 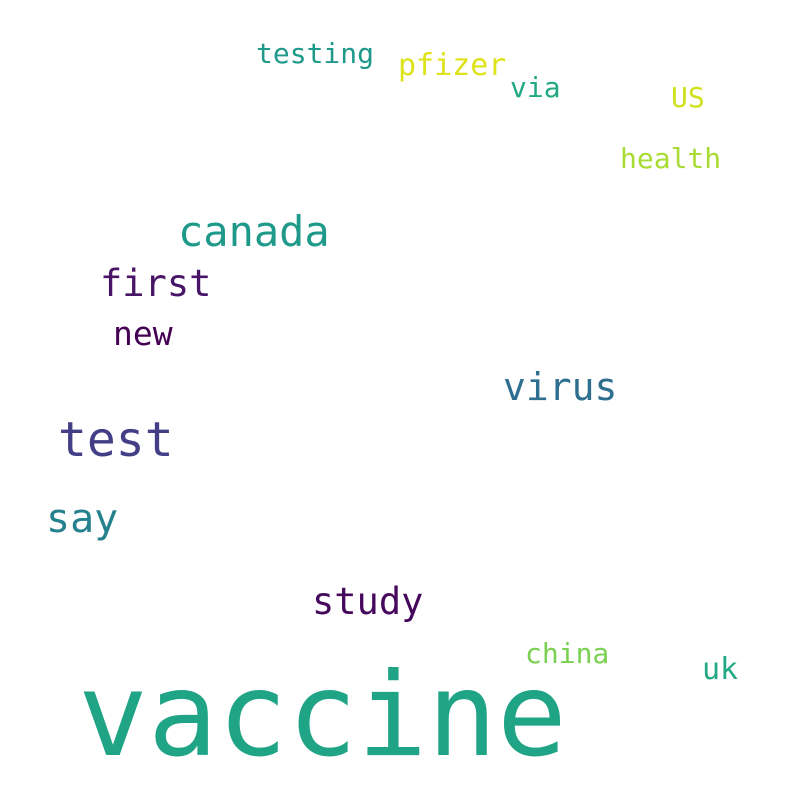 I want to click on word-study: study, so click(x=368, y=601).